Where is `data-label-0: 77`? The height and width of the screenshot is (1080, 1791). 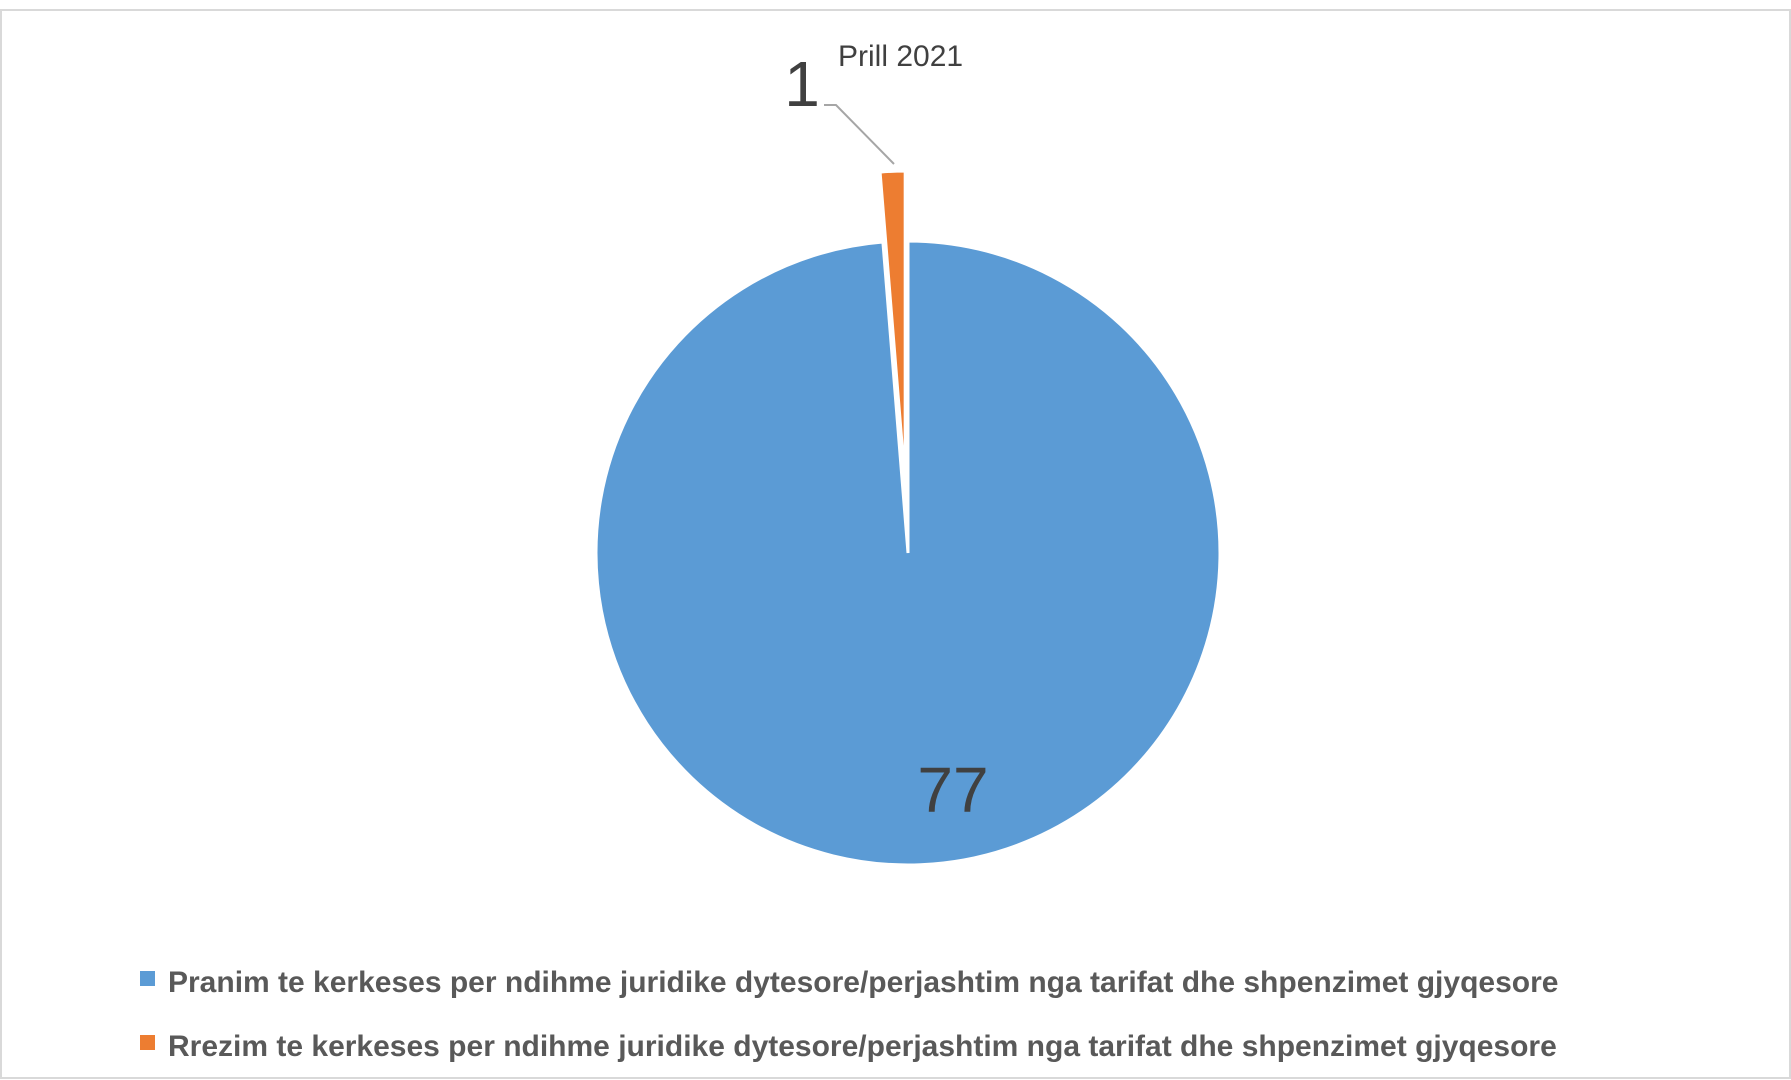
data-label-0: 77 is located at coordinates (952, 790).